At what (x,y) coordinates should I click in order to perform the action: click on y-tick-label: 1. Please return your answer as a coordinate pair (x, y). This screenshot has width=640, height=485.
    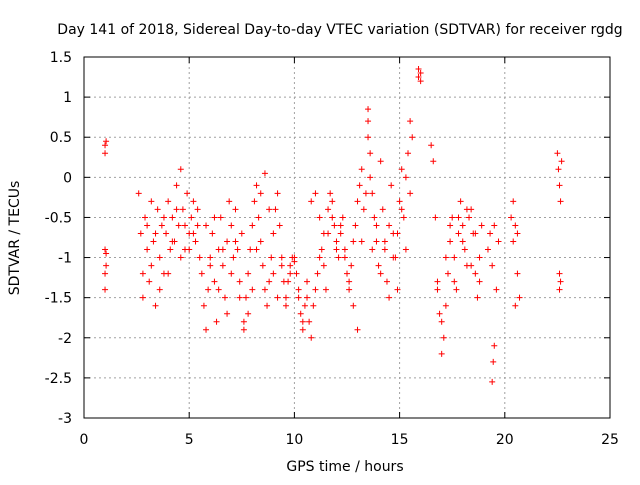
    Looking at the image, I should click on (67, 98).